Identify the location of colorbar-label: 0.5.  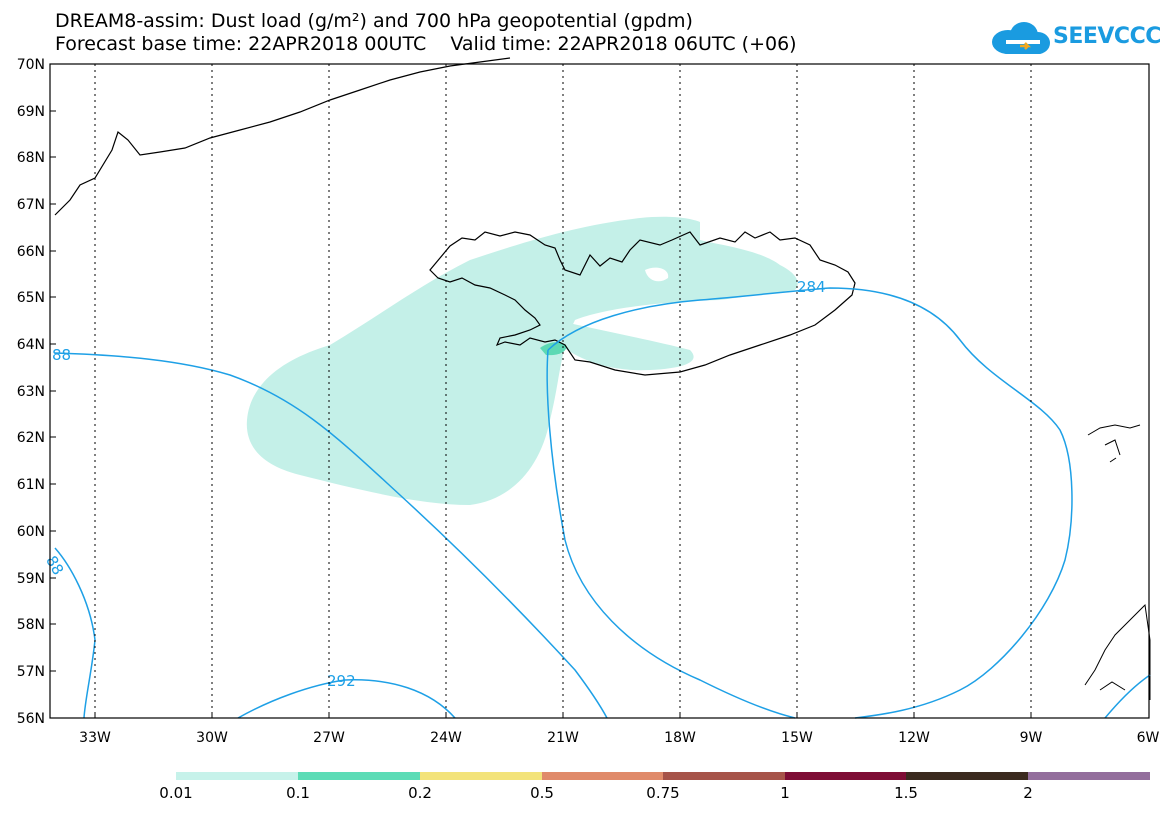
(542, 793).